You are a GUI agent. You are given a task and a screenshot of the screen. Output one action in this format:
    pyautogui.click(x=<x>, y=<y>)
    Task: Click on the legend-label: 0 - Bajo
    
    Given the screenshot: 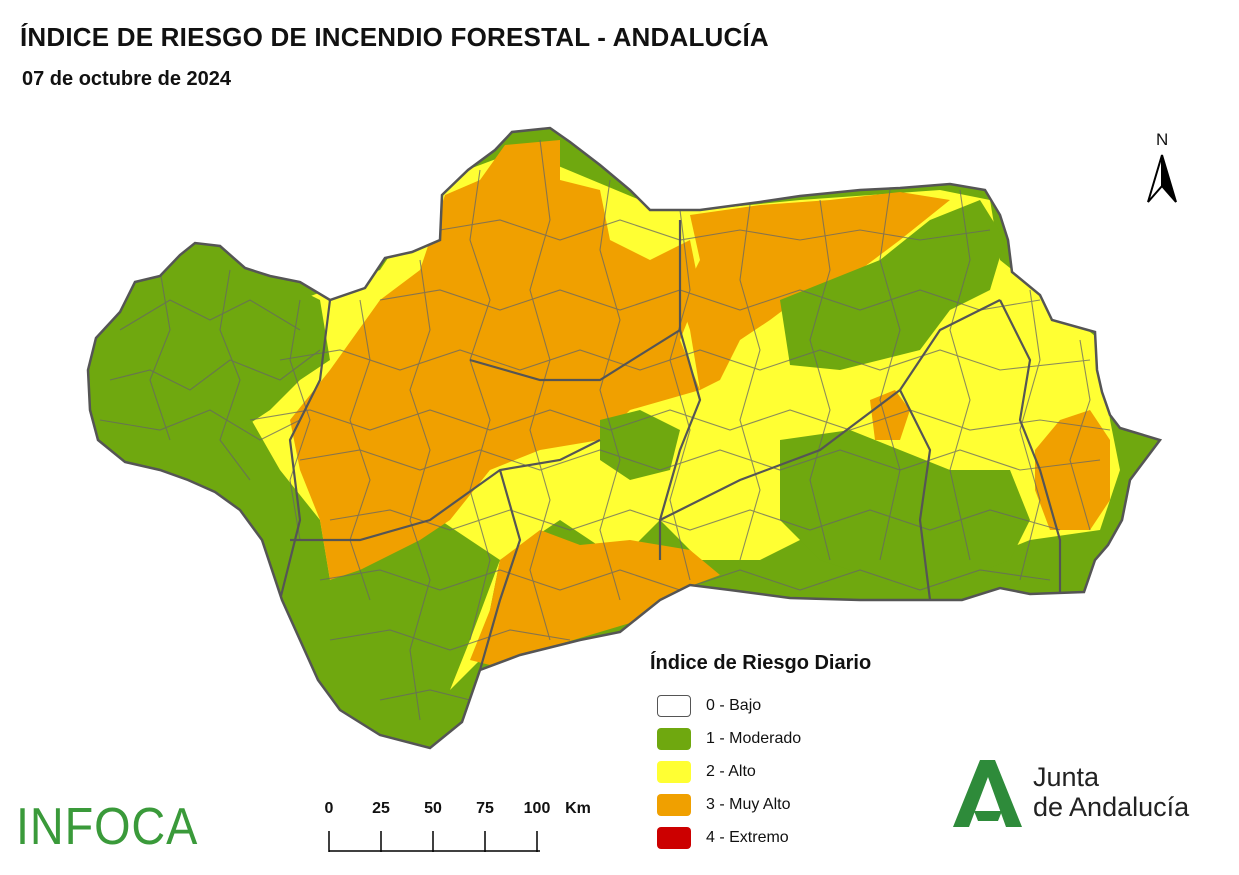 What is the action you would take?
    pyautogui.click(x=734, y=705)
    